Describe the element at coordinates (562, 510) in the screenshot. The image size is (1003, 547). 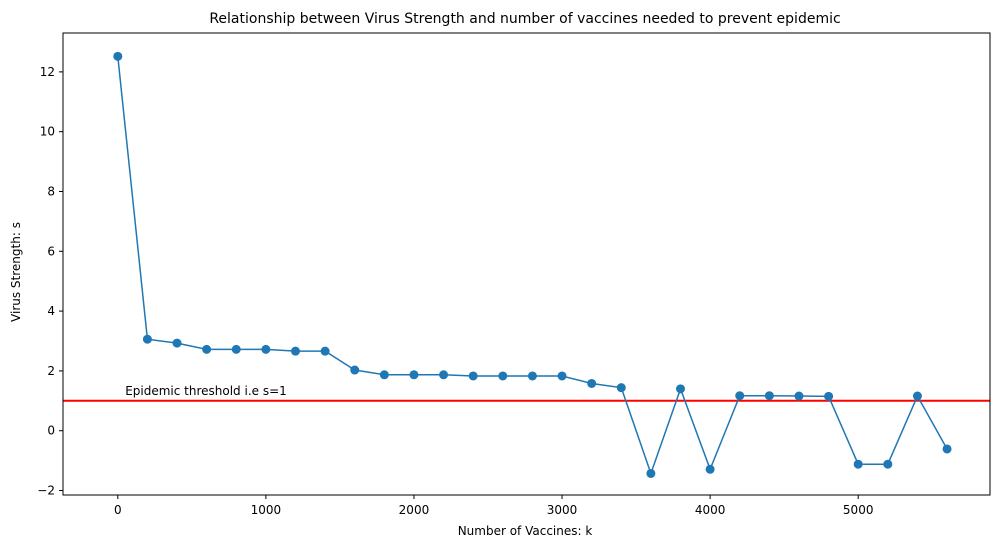
I see `x-tick-label: 3000` at that location.